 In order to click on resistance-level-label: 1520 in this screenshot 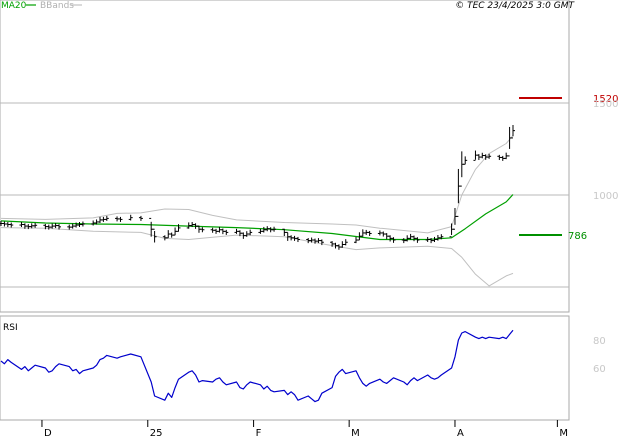, I will do `click(605, 99)`.